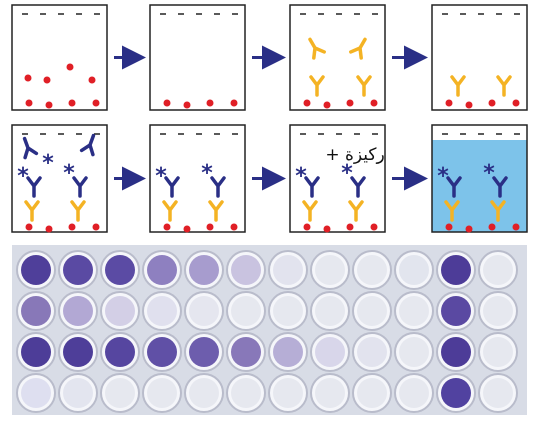  Describe the element at coordinates (354, 155) in the screenshot. I see `substrate-label: ركيزة +` at that location.